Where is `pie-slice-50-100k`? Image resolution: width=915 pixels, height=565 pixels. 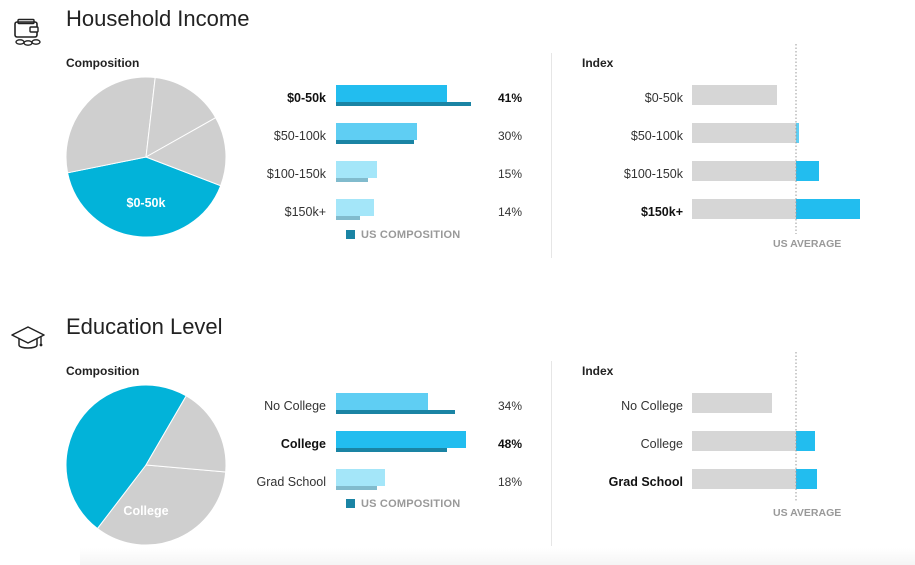
pie-slice-50-100k is located at coordinates (110, 125).